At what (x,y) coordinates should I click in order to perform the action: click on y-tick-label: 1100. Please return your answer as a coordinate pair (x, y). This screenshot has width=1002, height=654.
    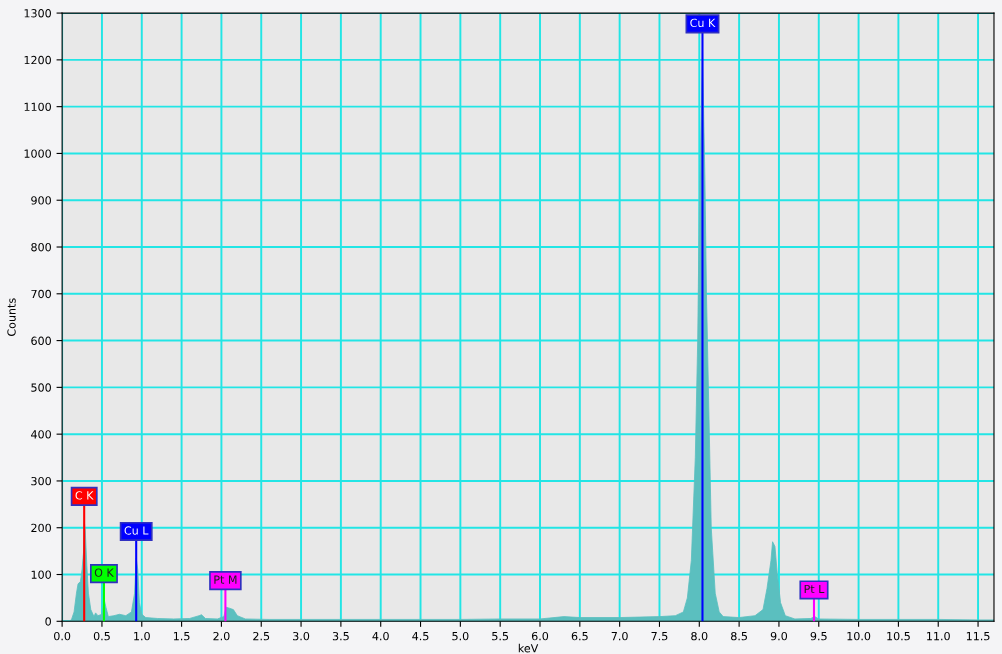
    Looking at the image, I should click on (37, 107).